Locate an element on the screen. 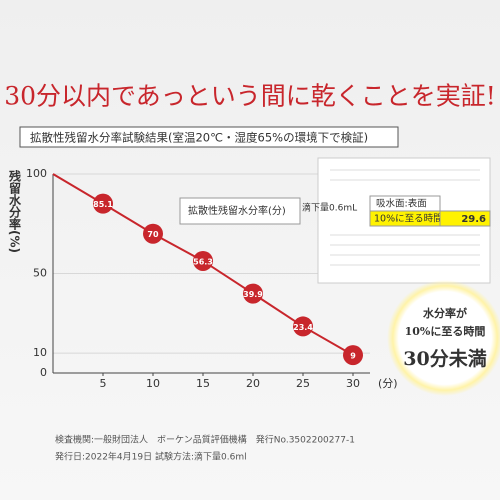 This screenshot has height=500, width=500. y-tick-label: 50 is located at coordinates (40, 273).